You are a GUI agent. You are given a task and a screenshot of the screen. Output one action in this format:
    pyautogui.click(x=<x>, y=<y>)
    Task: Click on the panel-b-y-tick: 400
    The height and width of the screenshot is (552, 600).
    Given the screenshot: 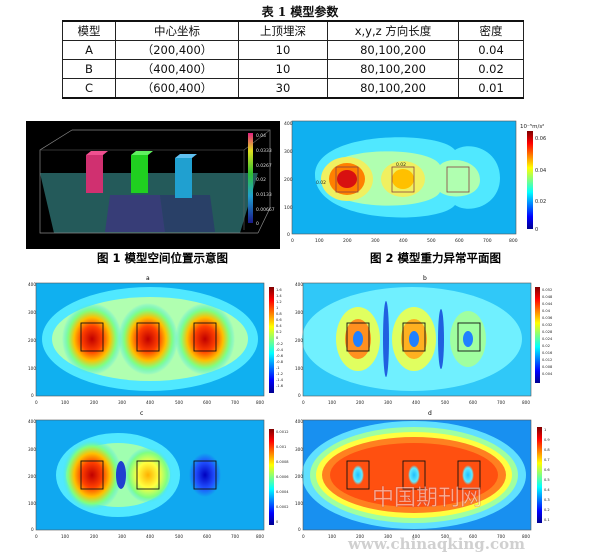 What is the action you would take?
    pyautogui.click(x=299, y=284)
    